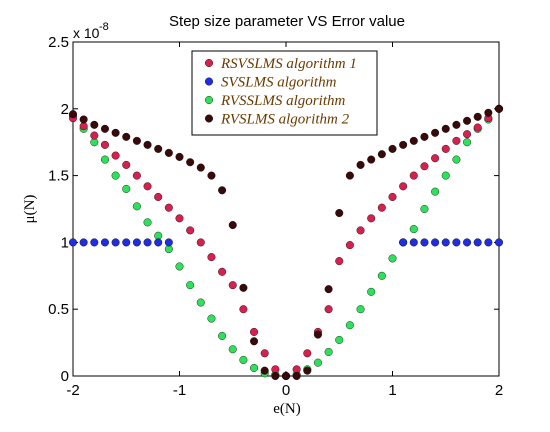  What do you see at coordinates (65, 242) in the screenshot?
I see `y-tick-label: 1` at bounding box center [65, 242].